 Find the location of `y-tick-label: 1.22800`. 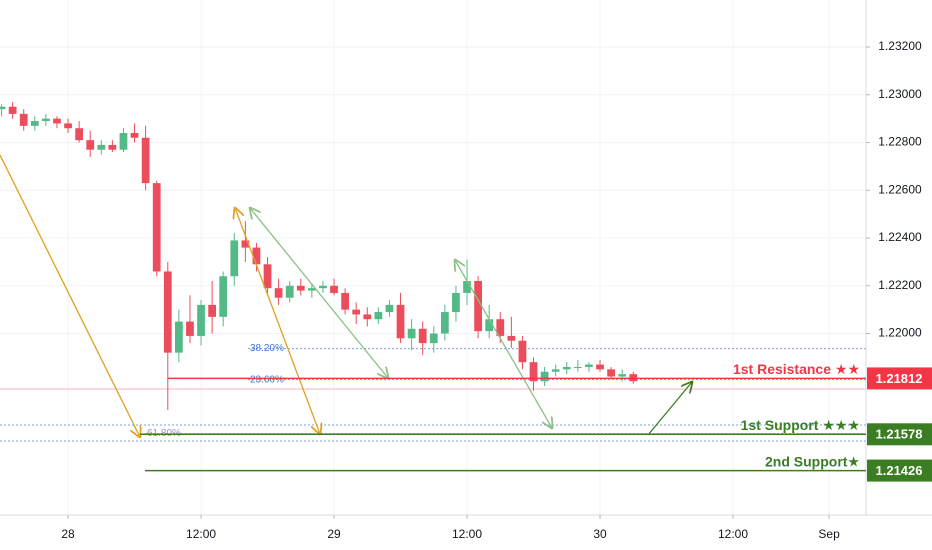

y-tick-label: 1.22800 is located at coordinates (900, 142).